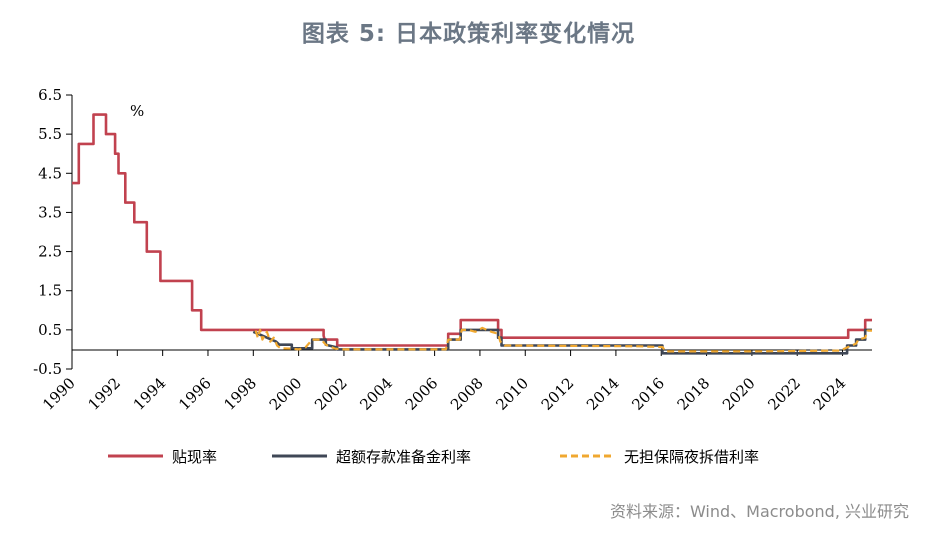  I want to click on legend-label: 超额存款准备金利率, so click(403, 457).